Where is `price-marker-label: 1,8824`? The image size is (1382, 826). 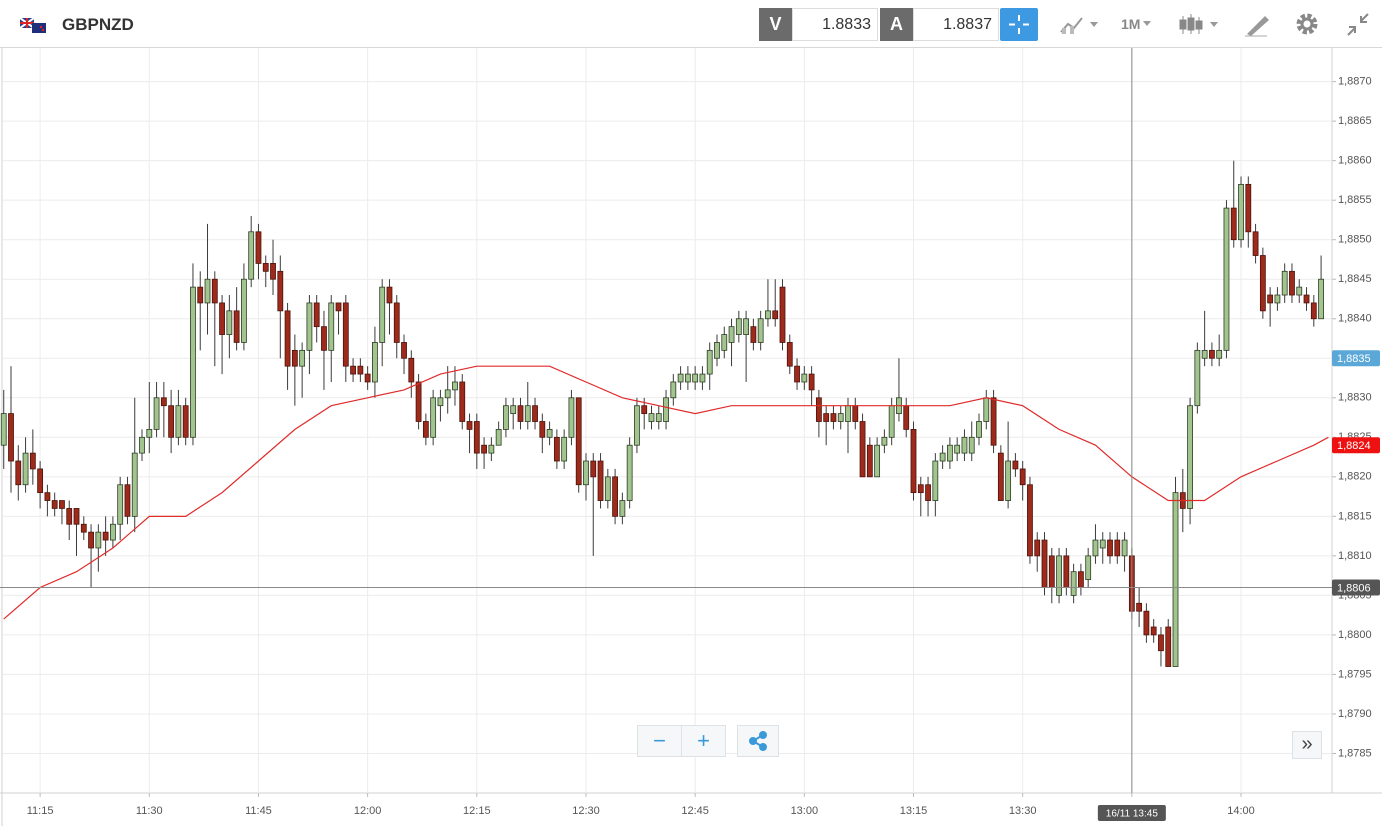 price-marker-label: 1,8824 is located at coordinates (1354, 446).